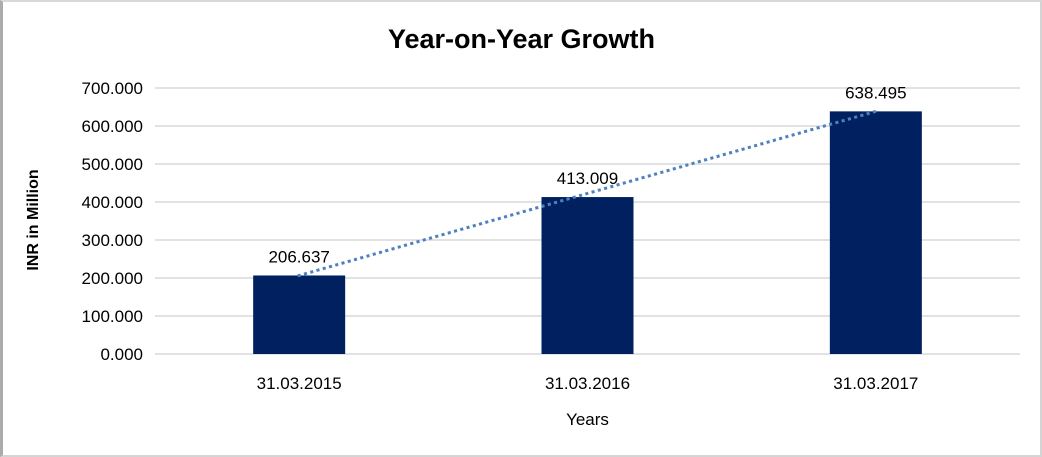 The image size is (1042, 457). I want to click on y-tick-label: 100.000, so click(112, 316).